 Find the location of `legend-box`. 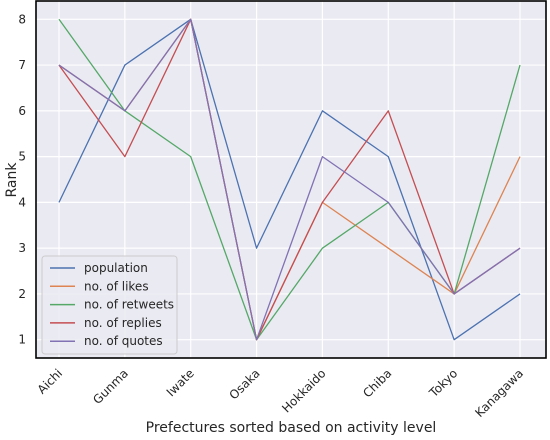

legend-box is located at coordinates (109, 305).